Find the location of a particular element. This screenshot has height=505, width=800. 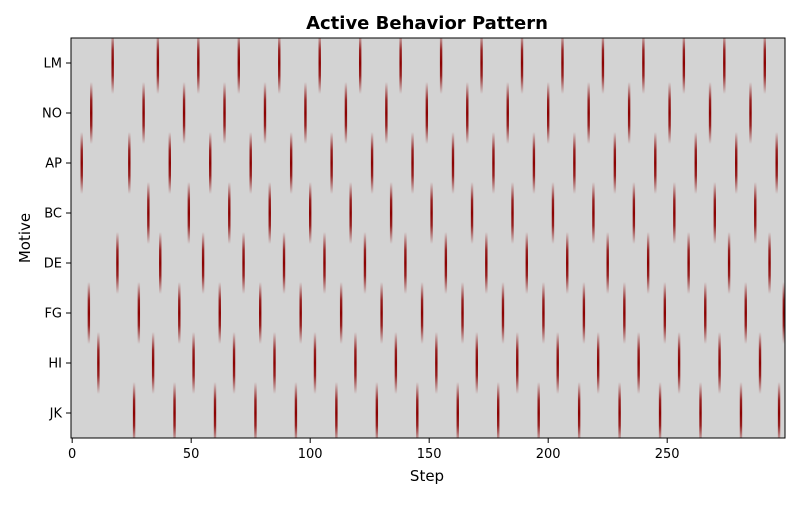

x-tick-label: 250 is located at coordinates (667, 454).